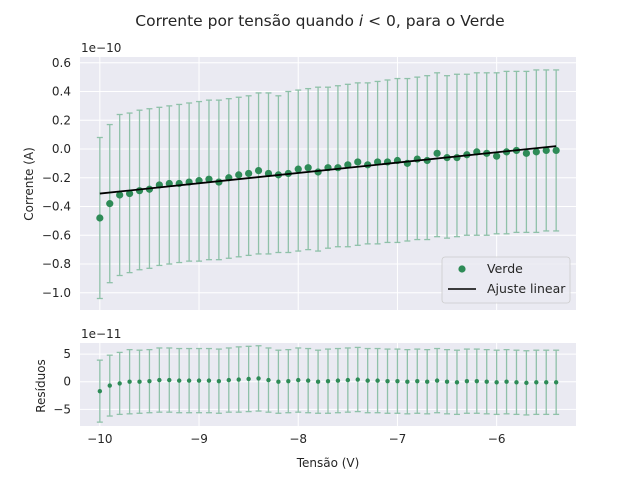 The width and height of the screenshot is (640, 480). Describe the element at coordinates (398, 439) in the screenshot. I see `residual-x-tick-label: −7` at that location.